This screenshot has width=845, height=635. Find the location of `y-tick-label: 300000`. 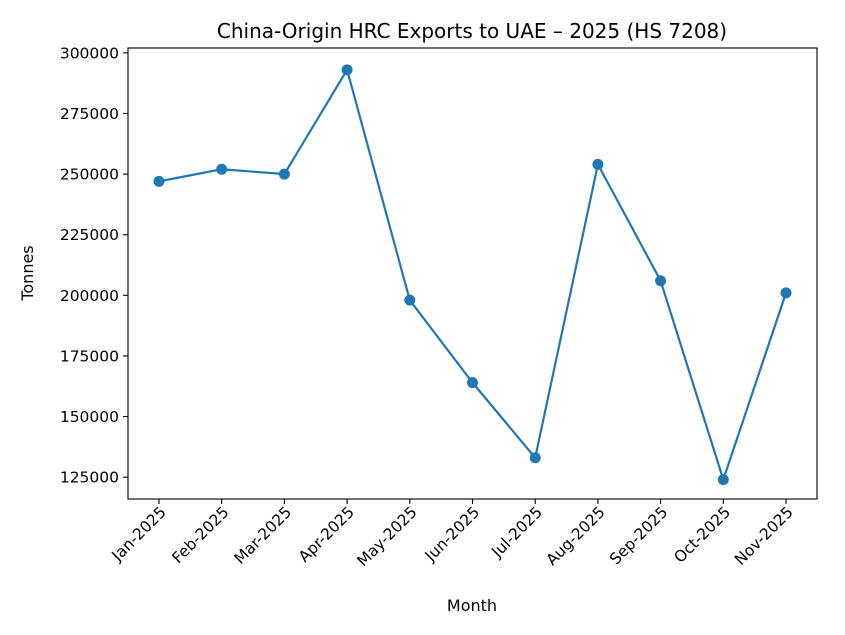

y-tick-label: 300000 is located at coordinates (89, 53).